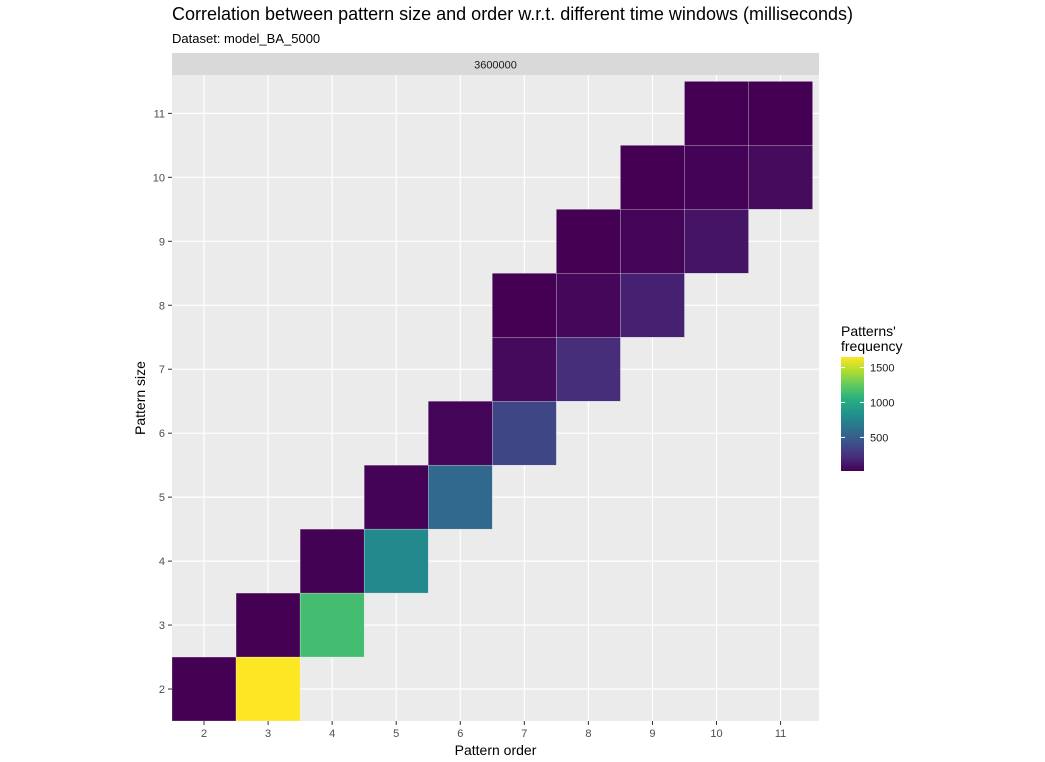  I want to click on x-tick-label: 10, so click(716, 734).